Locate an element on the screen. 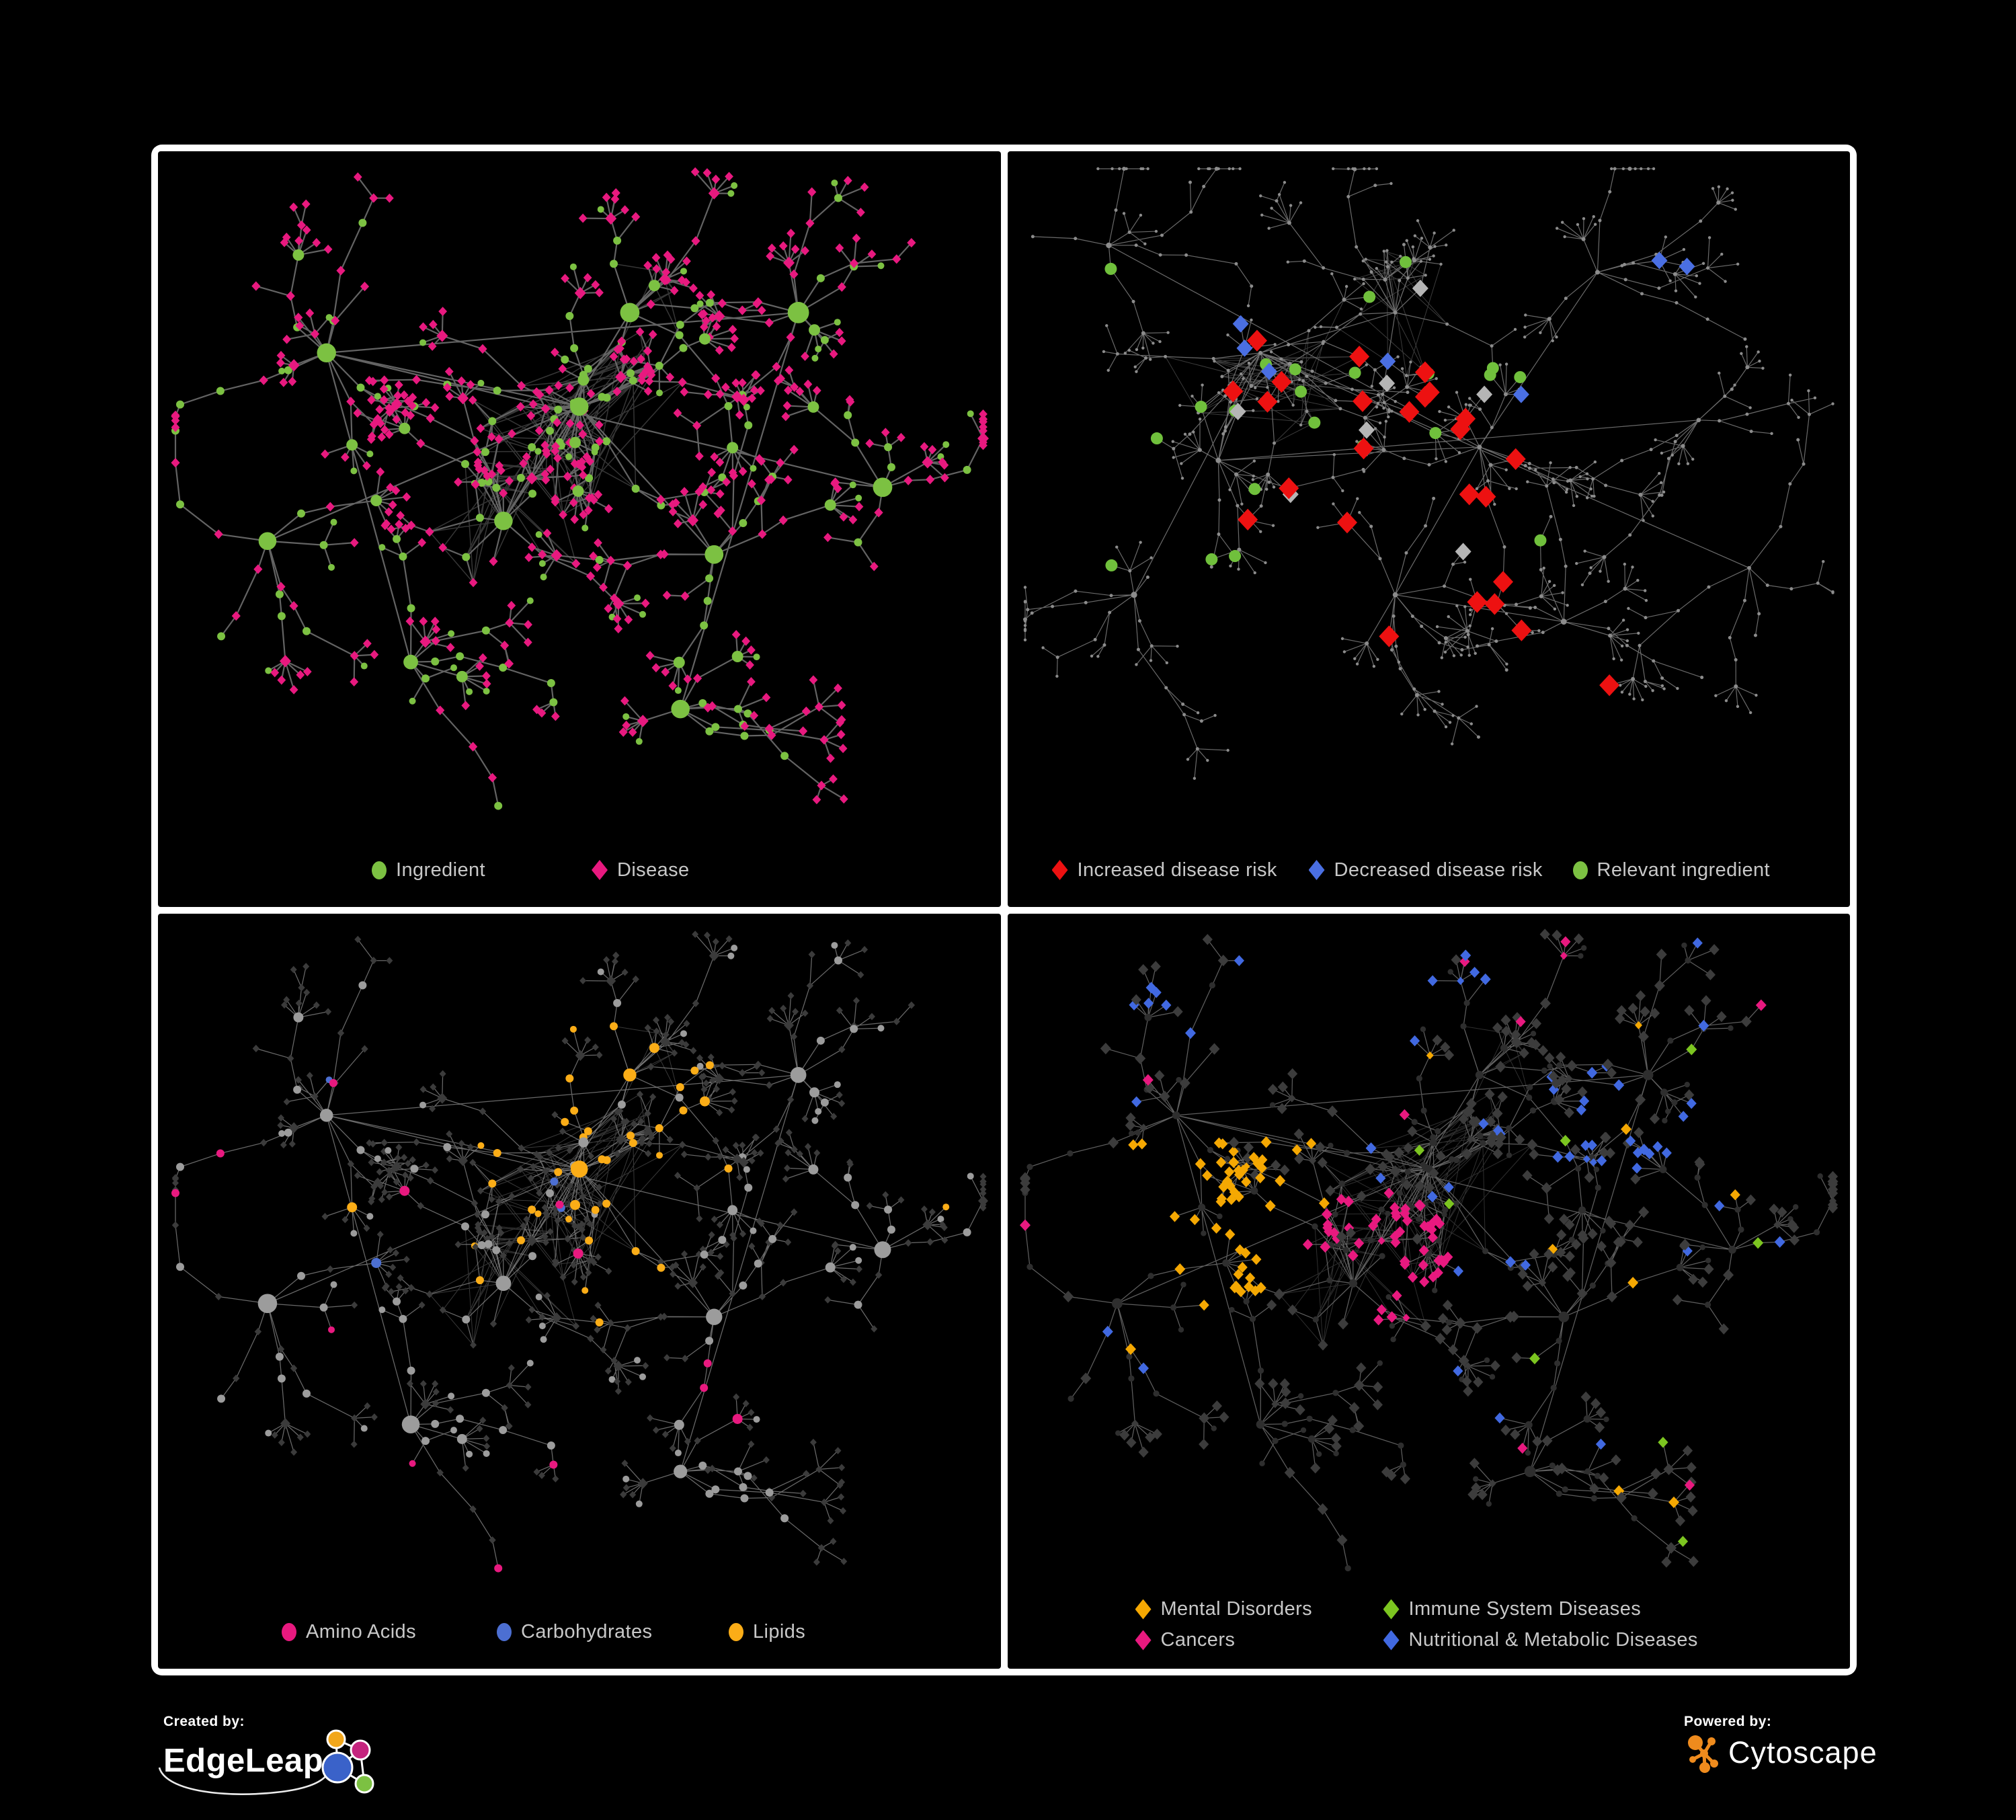 The image size is (2016, 1820). edgeleap-brand-text: EdgeLeap is located at coordinates (243, 1761).